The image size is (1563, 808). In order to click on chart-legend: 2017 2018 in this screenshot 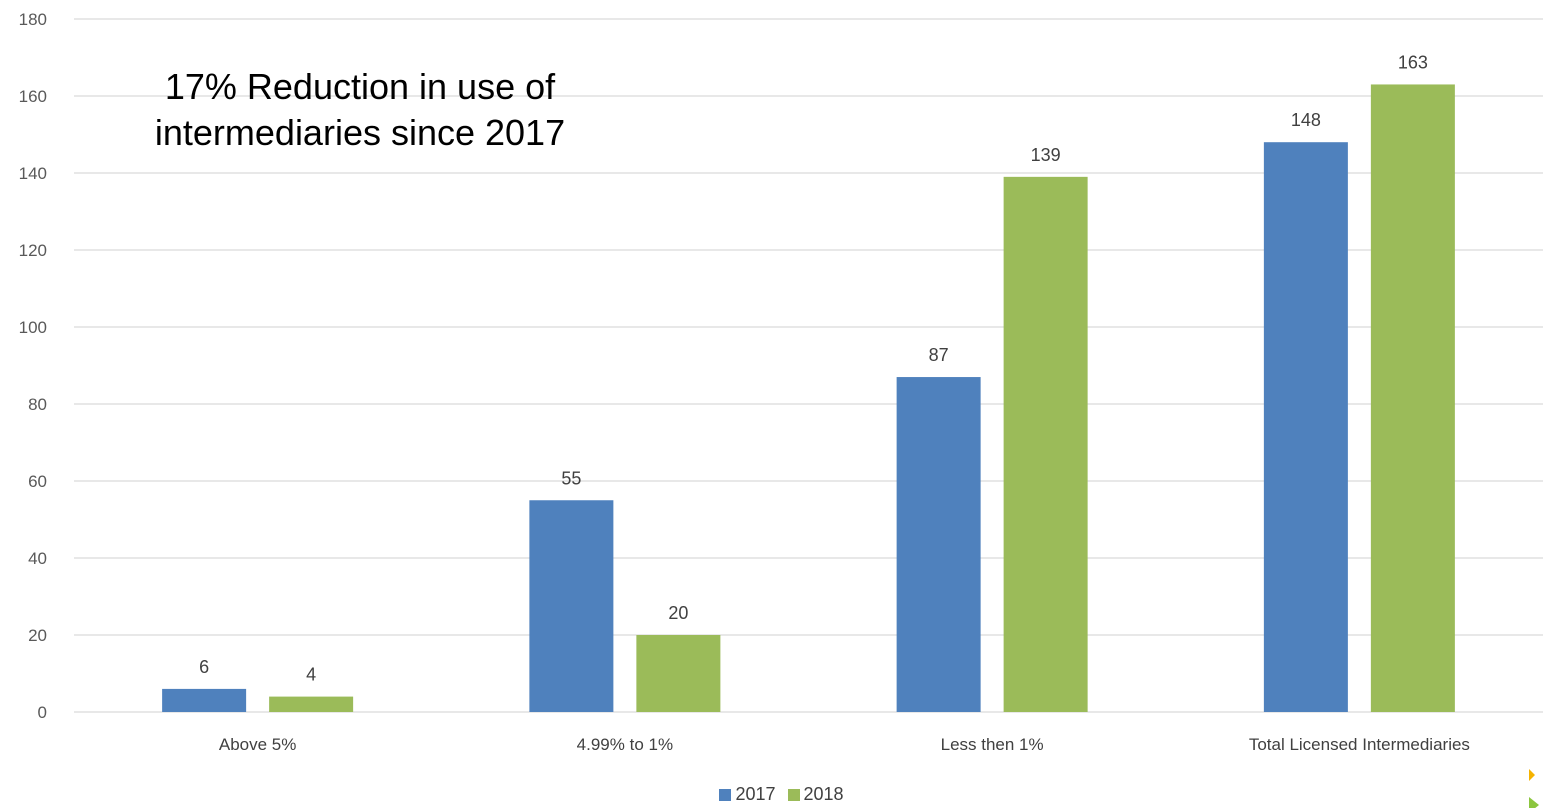, I will do `click(781, 794)`.